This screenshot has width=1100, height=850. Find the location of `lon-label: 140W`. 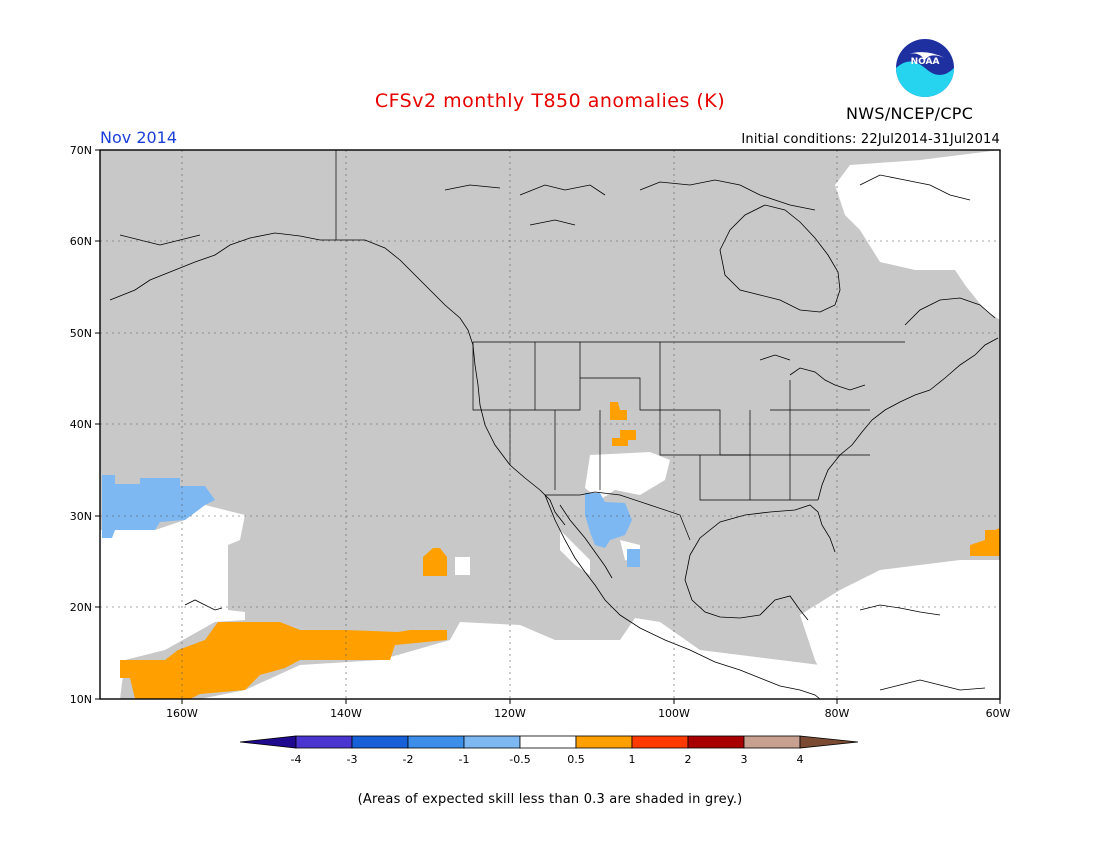

lon-label: 140W is located at coordinates (346, 713).